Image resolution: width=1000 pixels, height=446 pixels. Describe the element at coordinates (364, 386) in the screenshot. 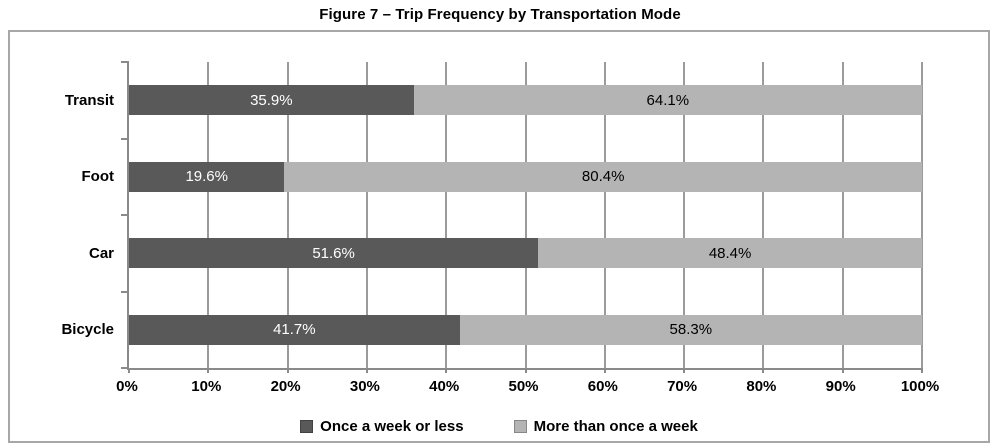

I see `x-axis-label: 30%` at that location.